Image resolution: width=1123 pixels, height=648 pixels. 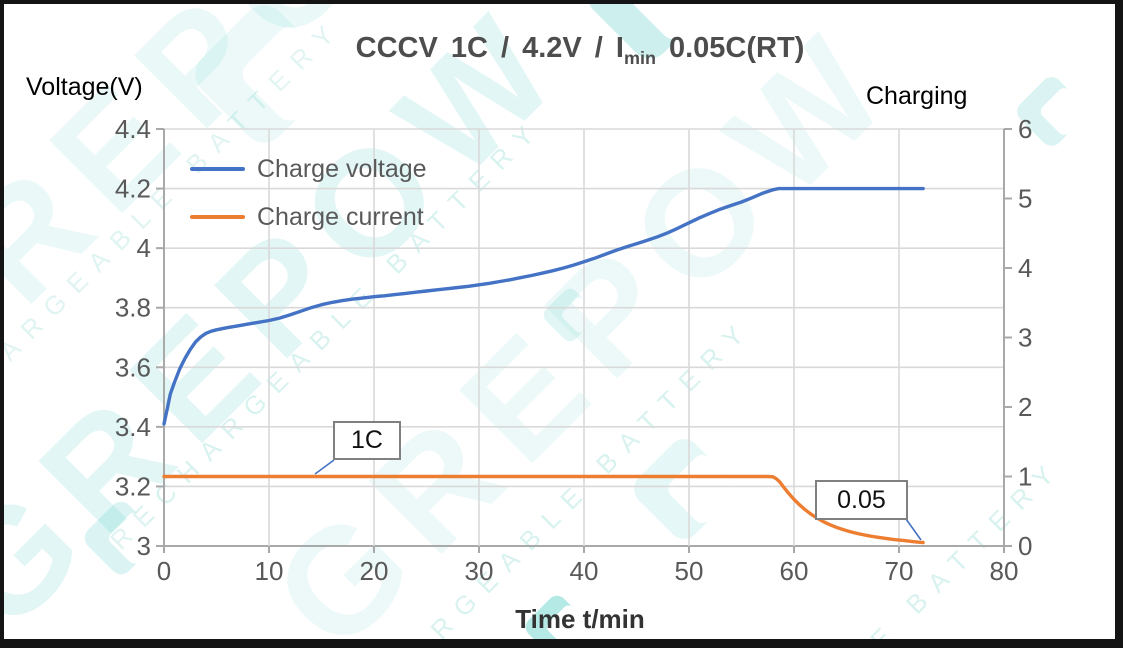 What do you see at coordinates (133, 367) in the screenshot?
I see `svg-text: 3.6` at bounding box center [133, 367].